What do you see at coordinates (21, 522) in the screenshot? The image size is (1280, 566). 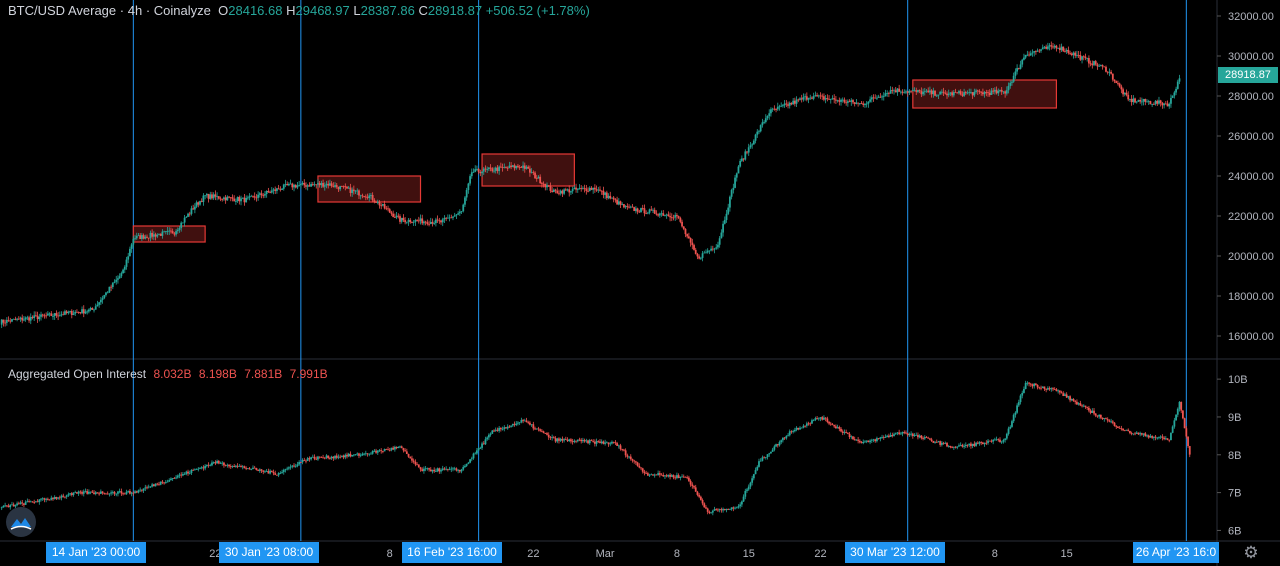 I see `coinalyze-logo-icon` at bounding box center [21, 522].